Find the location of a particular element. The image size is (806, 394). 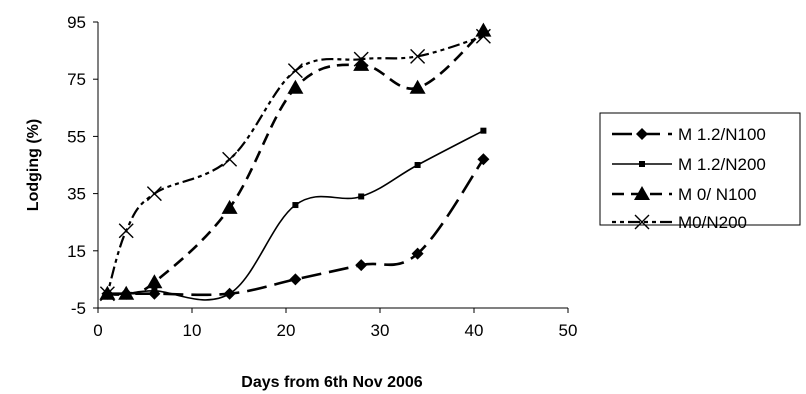

y-tick-label: 15 is located at coordinates (76, 251).